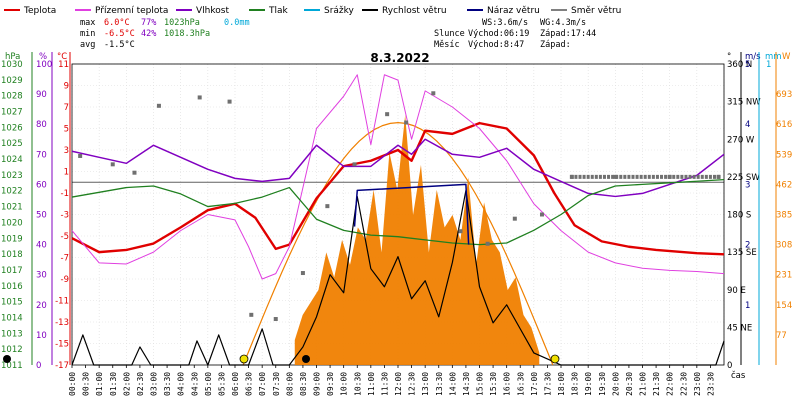  I want to click on stat-sun-set: Západ:17:44, so click(568, 34).